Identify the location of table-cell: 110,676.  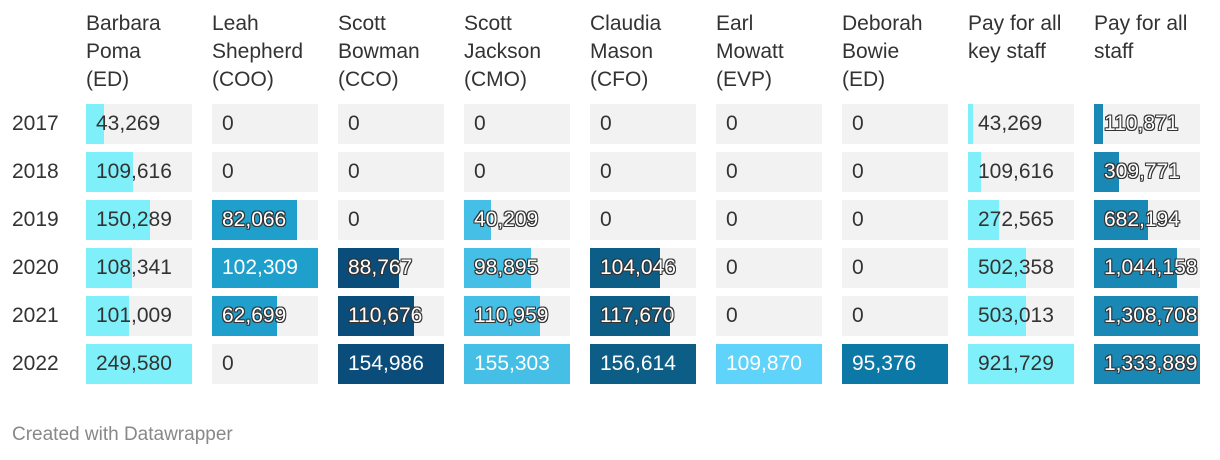
(391, 316).